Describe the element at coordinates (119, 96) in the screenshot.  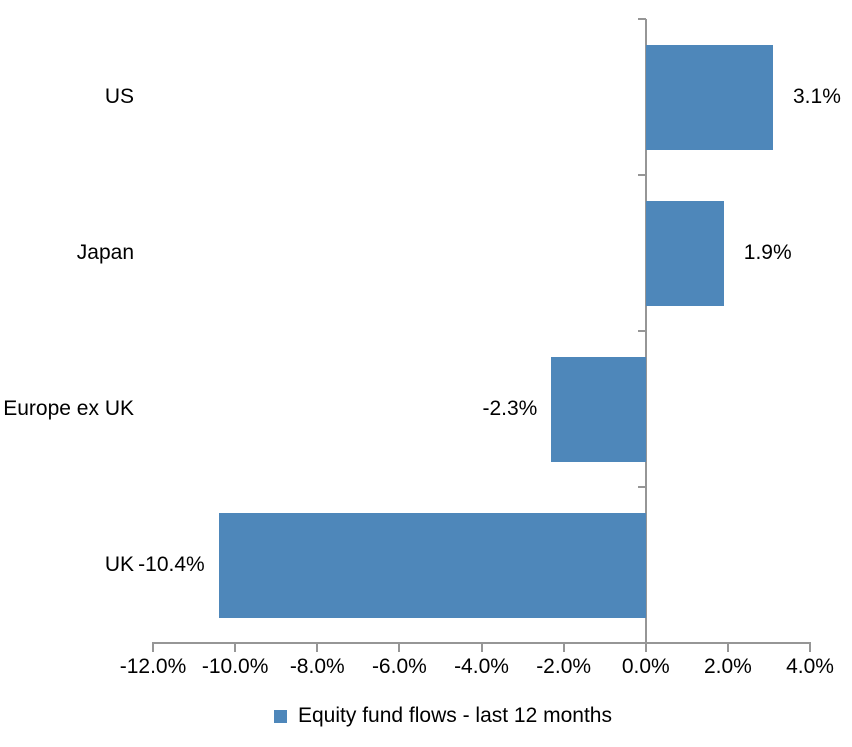
I see `category-label: US` at that location.